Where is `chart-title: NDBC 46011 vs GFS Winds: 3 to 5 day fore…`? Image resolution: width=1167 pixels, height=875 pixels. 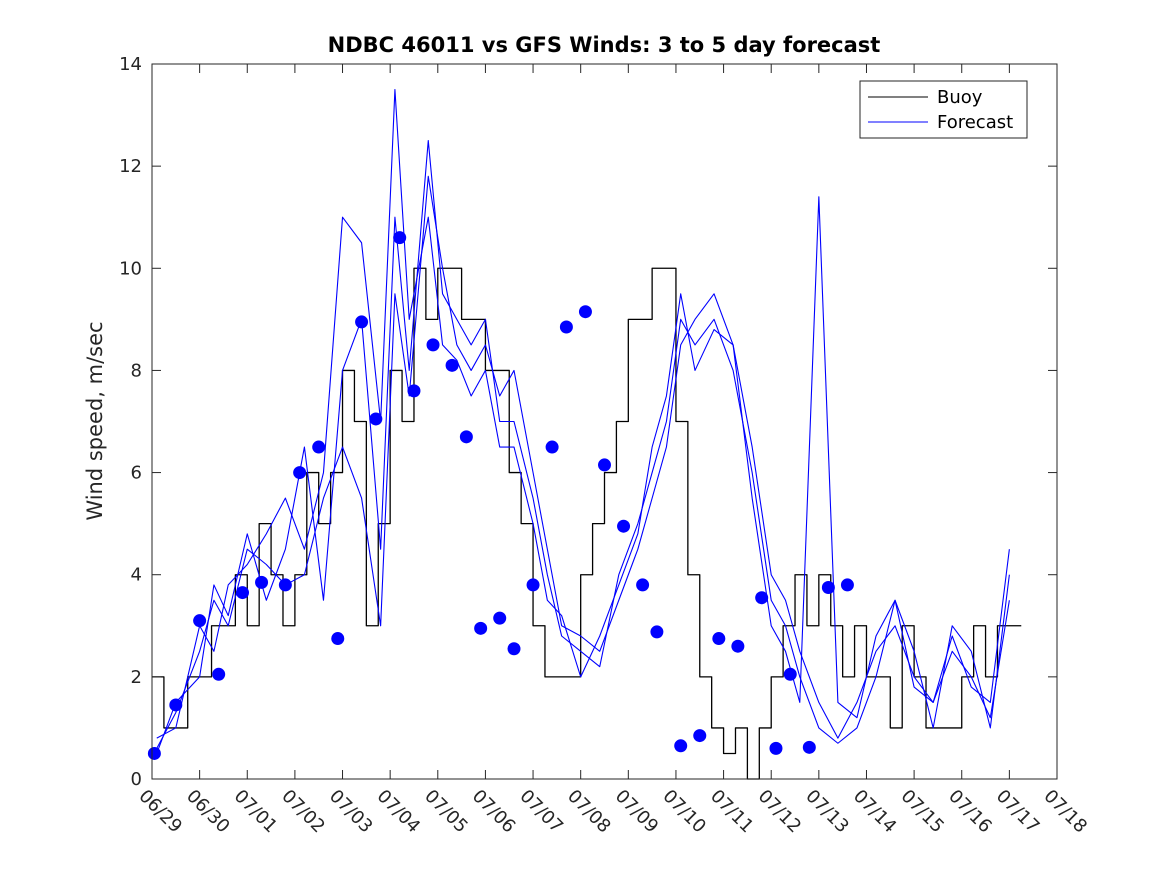
chart-title: NDBC 46011 vs GFS Winds: 3 to 5 day fore… is located at coordinates (604, 45).